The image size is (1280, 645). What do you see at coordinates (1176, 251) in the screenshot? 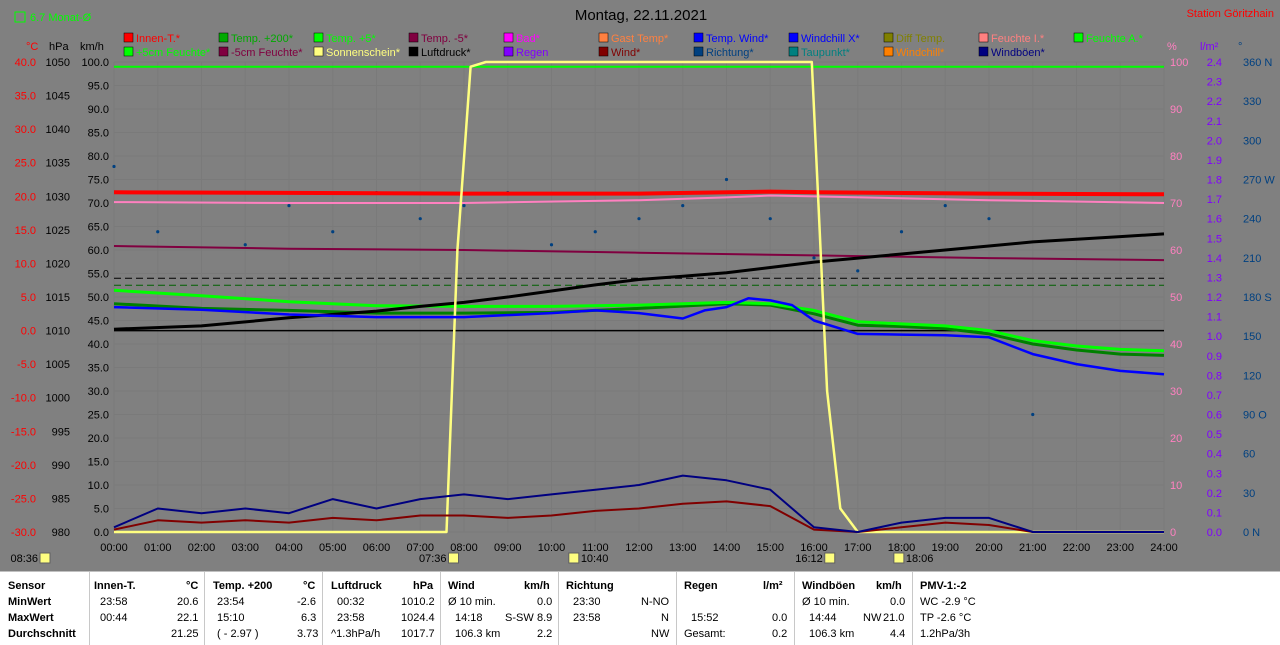
I see `percent-tick-label: 60` at bounding box center [1176, 251].